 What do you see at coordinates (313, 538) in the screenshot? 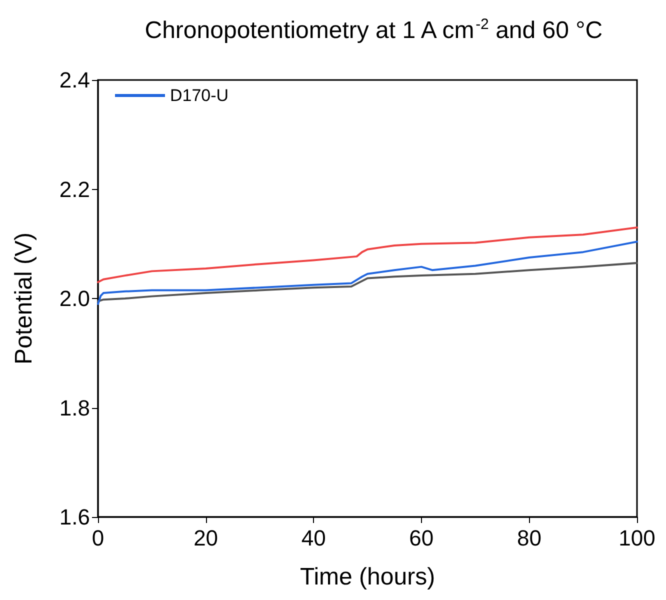
I see `x-tick-label: 40` at bounding box center [313, 538].